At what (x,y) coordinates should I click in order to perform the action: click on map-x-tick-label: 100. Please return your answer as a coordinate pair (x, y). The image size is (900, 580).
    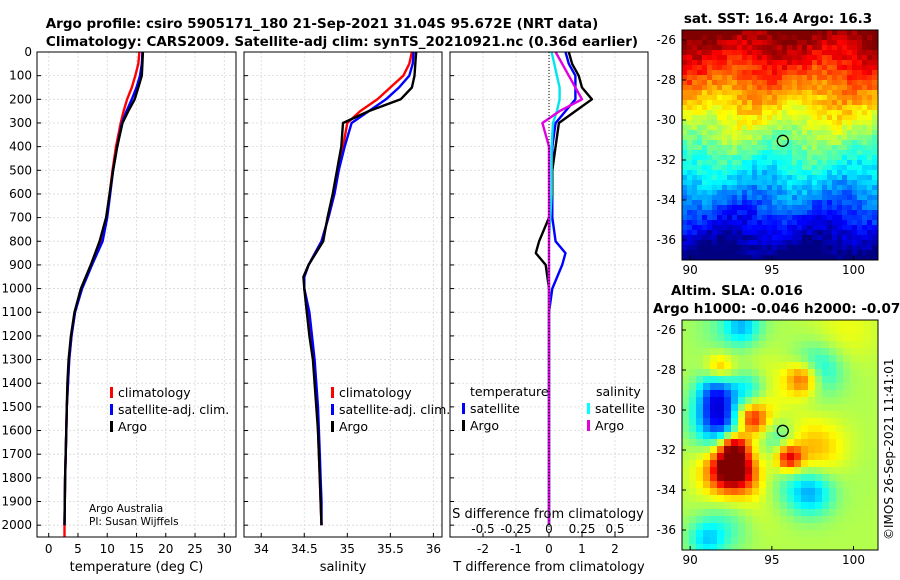
    Looking at the image, I should click on (853, 270).